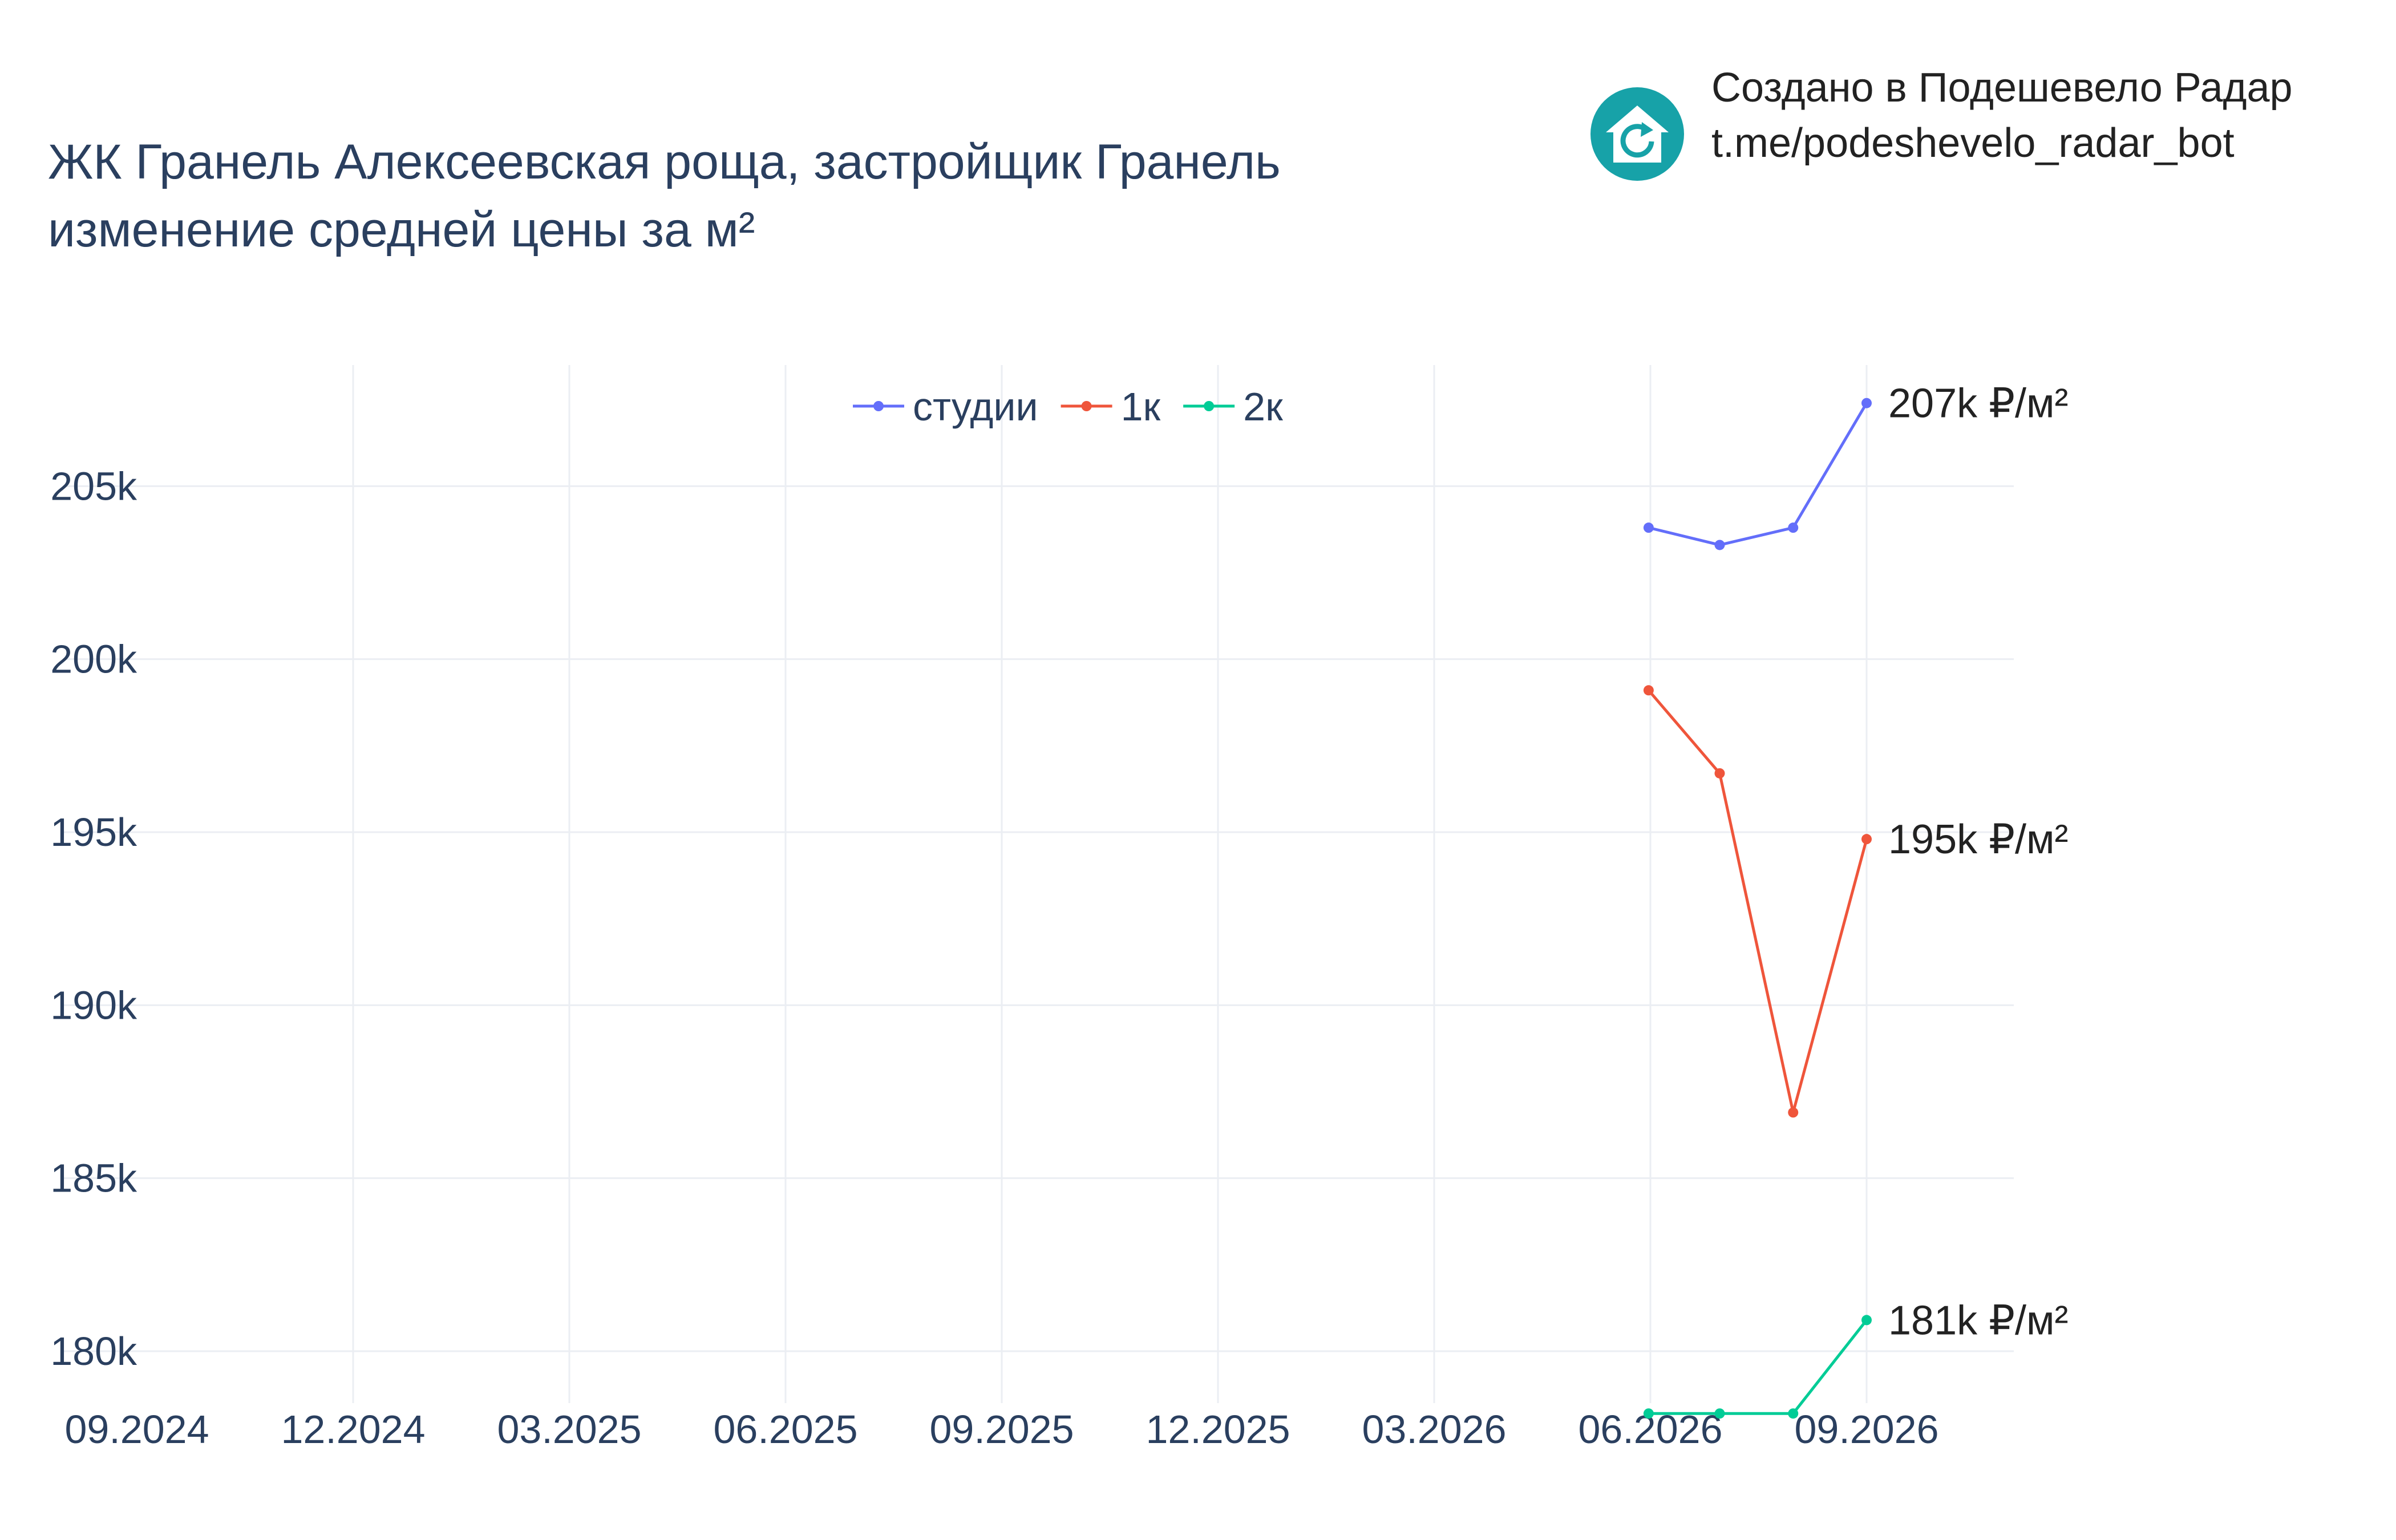  What do you see at coordinates (569, 1429) in the screenshot?
I see `x-tick-label: 03.2025` at bounding box center [569, 1429].